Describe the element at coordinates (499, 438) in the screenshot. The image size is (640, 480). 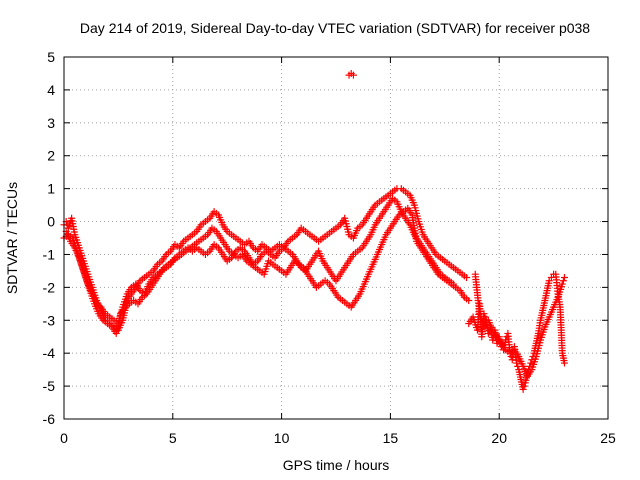
I see `x-tick-label: 20` at that location.